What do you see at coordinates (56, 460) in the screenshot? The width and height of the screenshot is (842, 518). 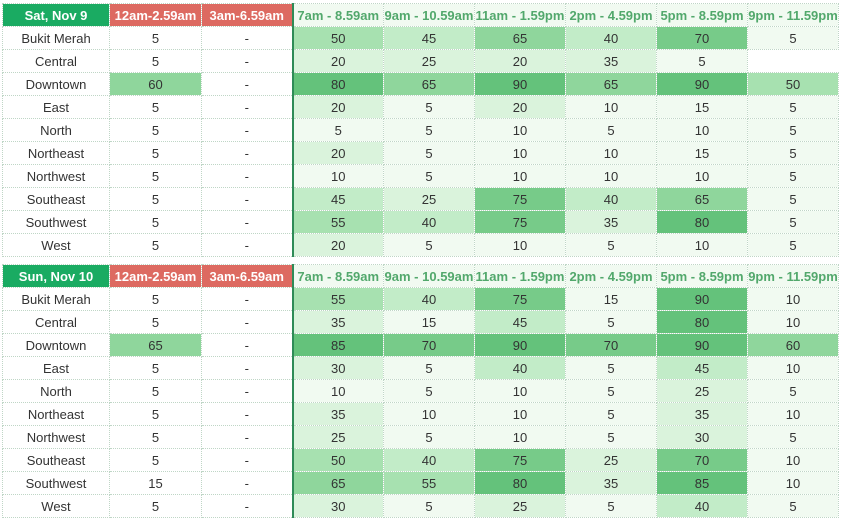 I see `region-cell: Southeast` at bounding box center [56, 460].